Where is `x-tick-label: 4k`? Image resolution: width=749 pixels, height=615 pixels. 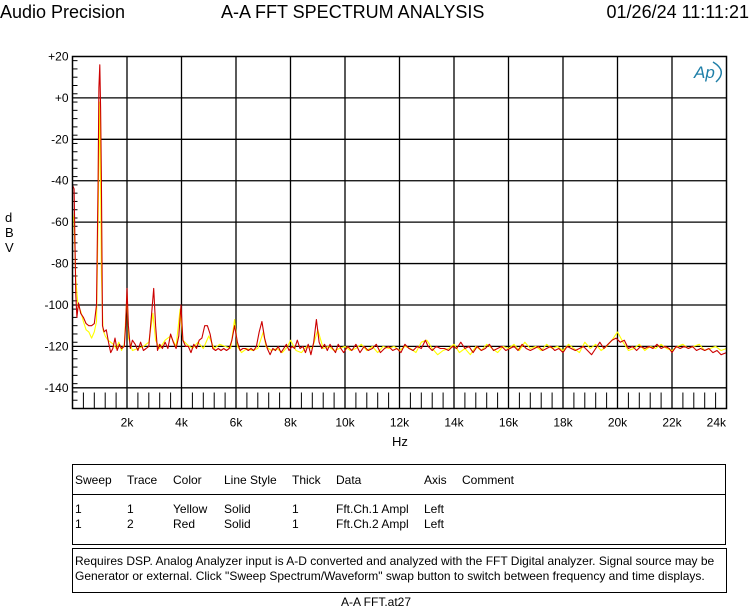 x-tick-label: 4k is located at coordinates (182, 423).